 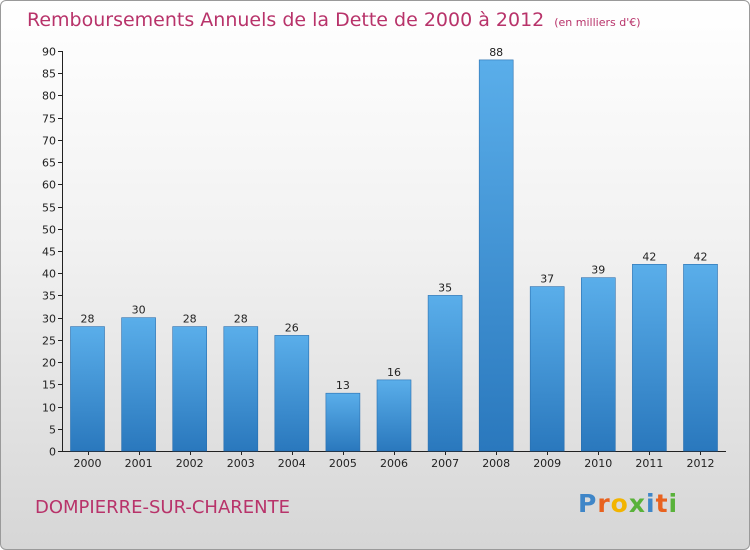 I want to click on y-tick-label: 50, so click(x=49, y=230).